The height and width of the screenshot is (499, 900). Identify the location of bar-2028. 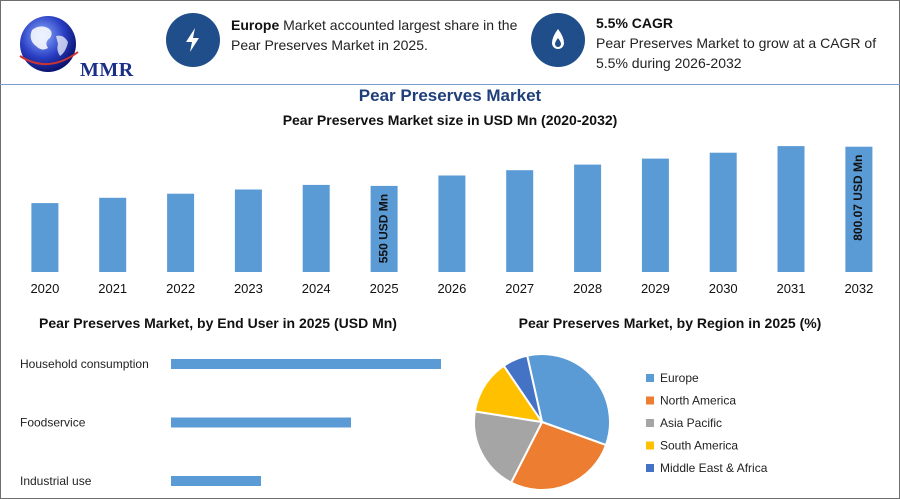
(588, 218).